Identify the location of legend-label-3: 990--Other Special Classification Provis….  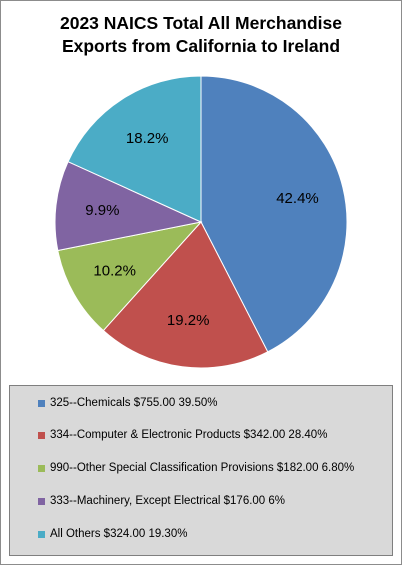
(202, 468).